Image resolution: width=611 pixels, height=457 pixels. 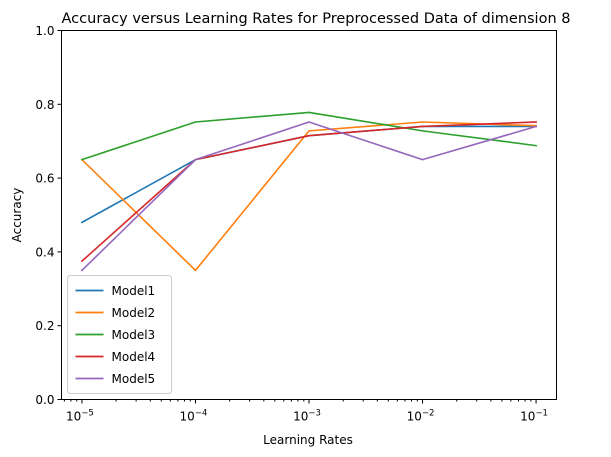 What do you see at coordinates (44, 179) in the screenshot?
I see `y-tick-label: 0.6` at bounding box center [44, 179].